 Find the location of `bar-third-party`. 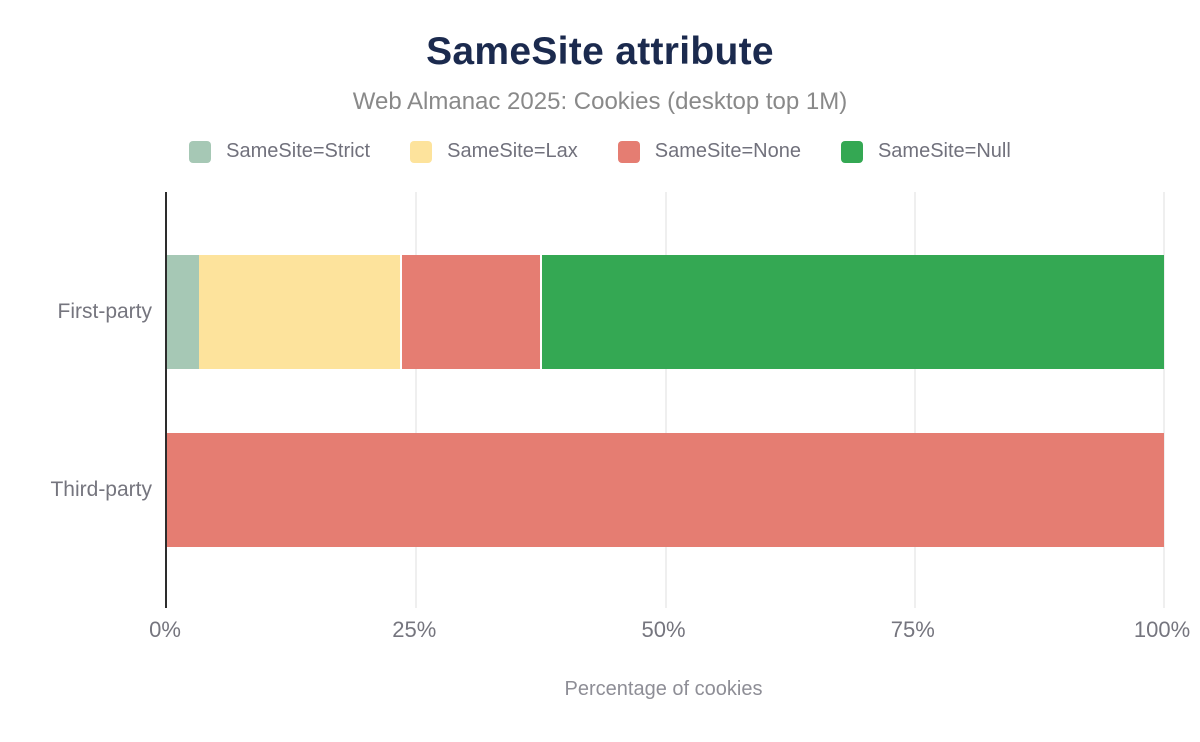

bar-third-party is located at coordinates (665, 490).